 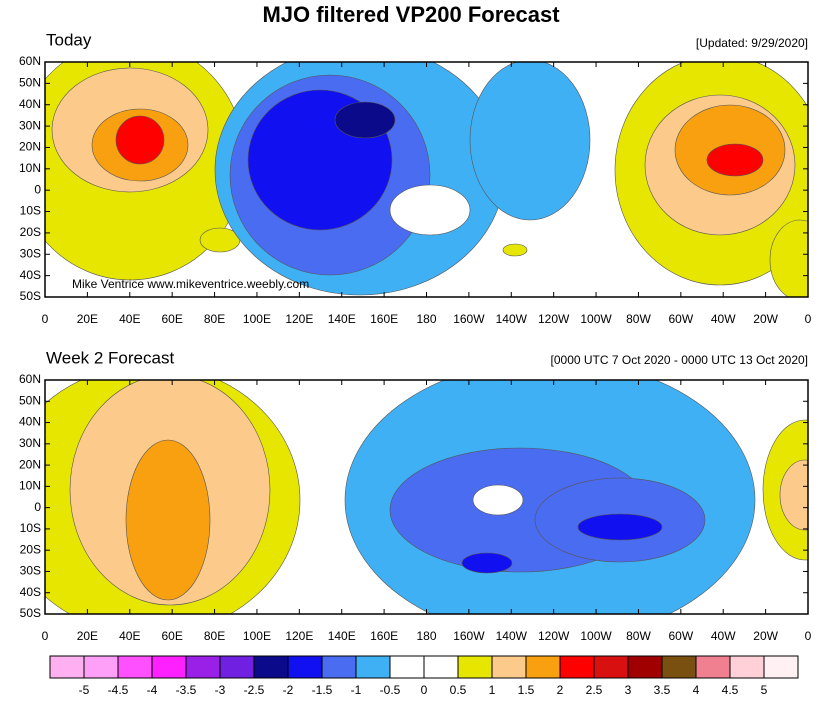 What do you see at coordinates (752, 43) in the screenshot?
I see `panel-subtitle: [Updated: 9/29/2020]` at bounding box center [752, 43].